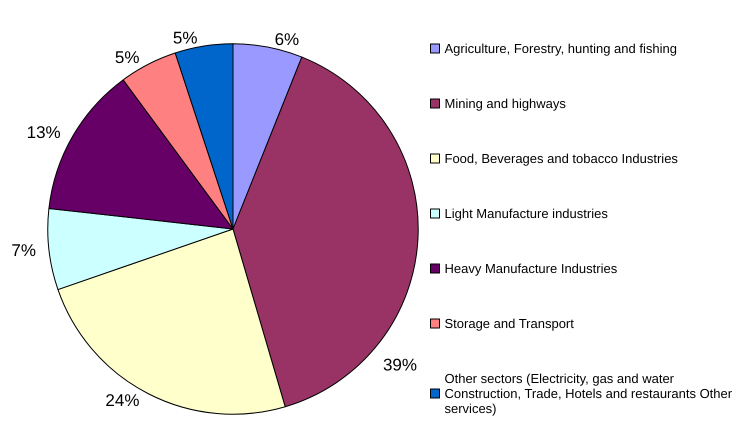  What do you see at coordinates (122, 400) in the screenshot?
I see `data-label: 24%` at bounding box center [122, 400].